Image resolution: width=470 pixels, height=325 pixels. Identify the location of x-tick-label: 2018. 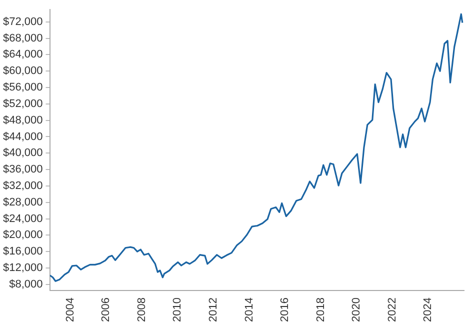
(320, 310).